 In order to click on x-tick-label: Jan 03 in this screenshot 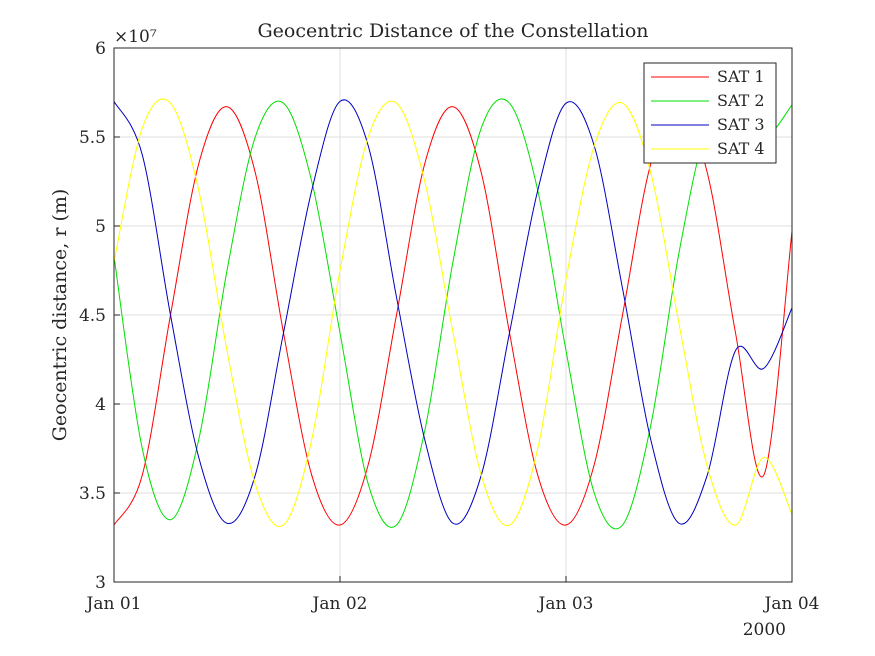, I will do `click(565, 604)`.